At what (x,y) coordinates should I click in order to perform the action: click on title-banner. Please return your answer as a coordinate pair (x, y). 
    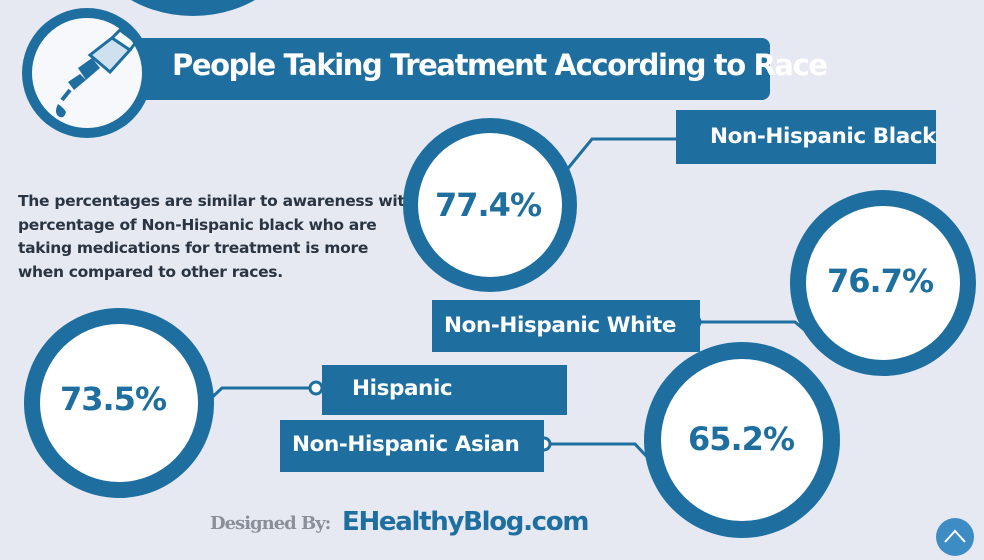
    Looking at the image, I should click on (445, 69).